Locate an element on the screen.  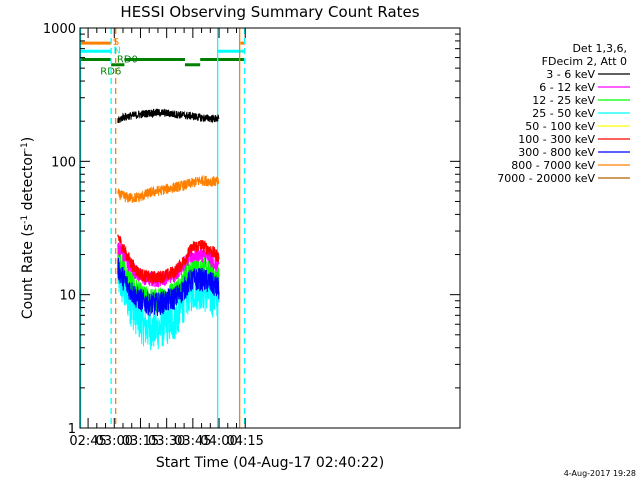
footer-timestamp: 4-Aug-2017 19:28 is located at coordinates (600, 473).